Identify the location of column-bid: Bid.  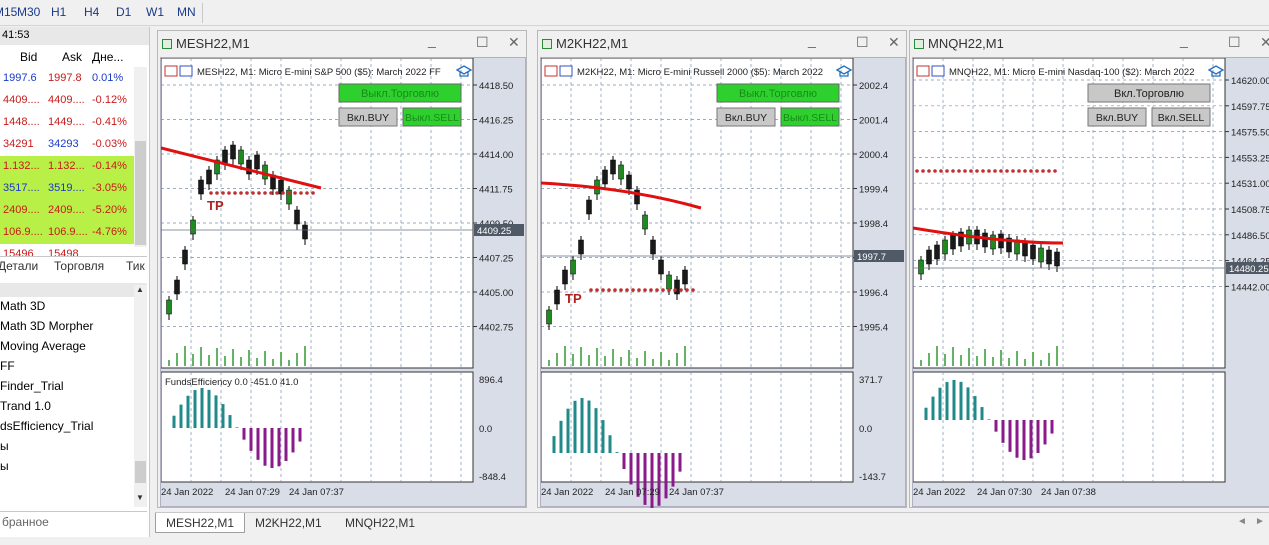
(29, 57).